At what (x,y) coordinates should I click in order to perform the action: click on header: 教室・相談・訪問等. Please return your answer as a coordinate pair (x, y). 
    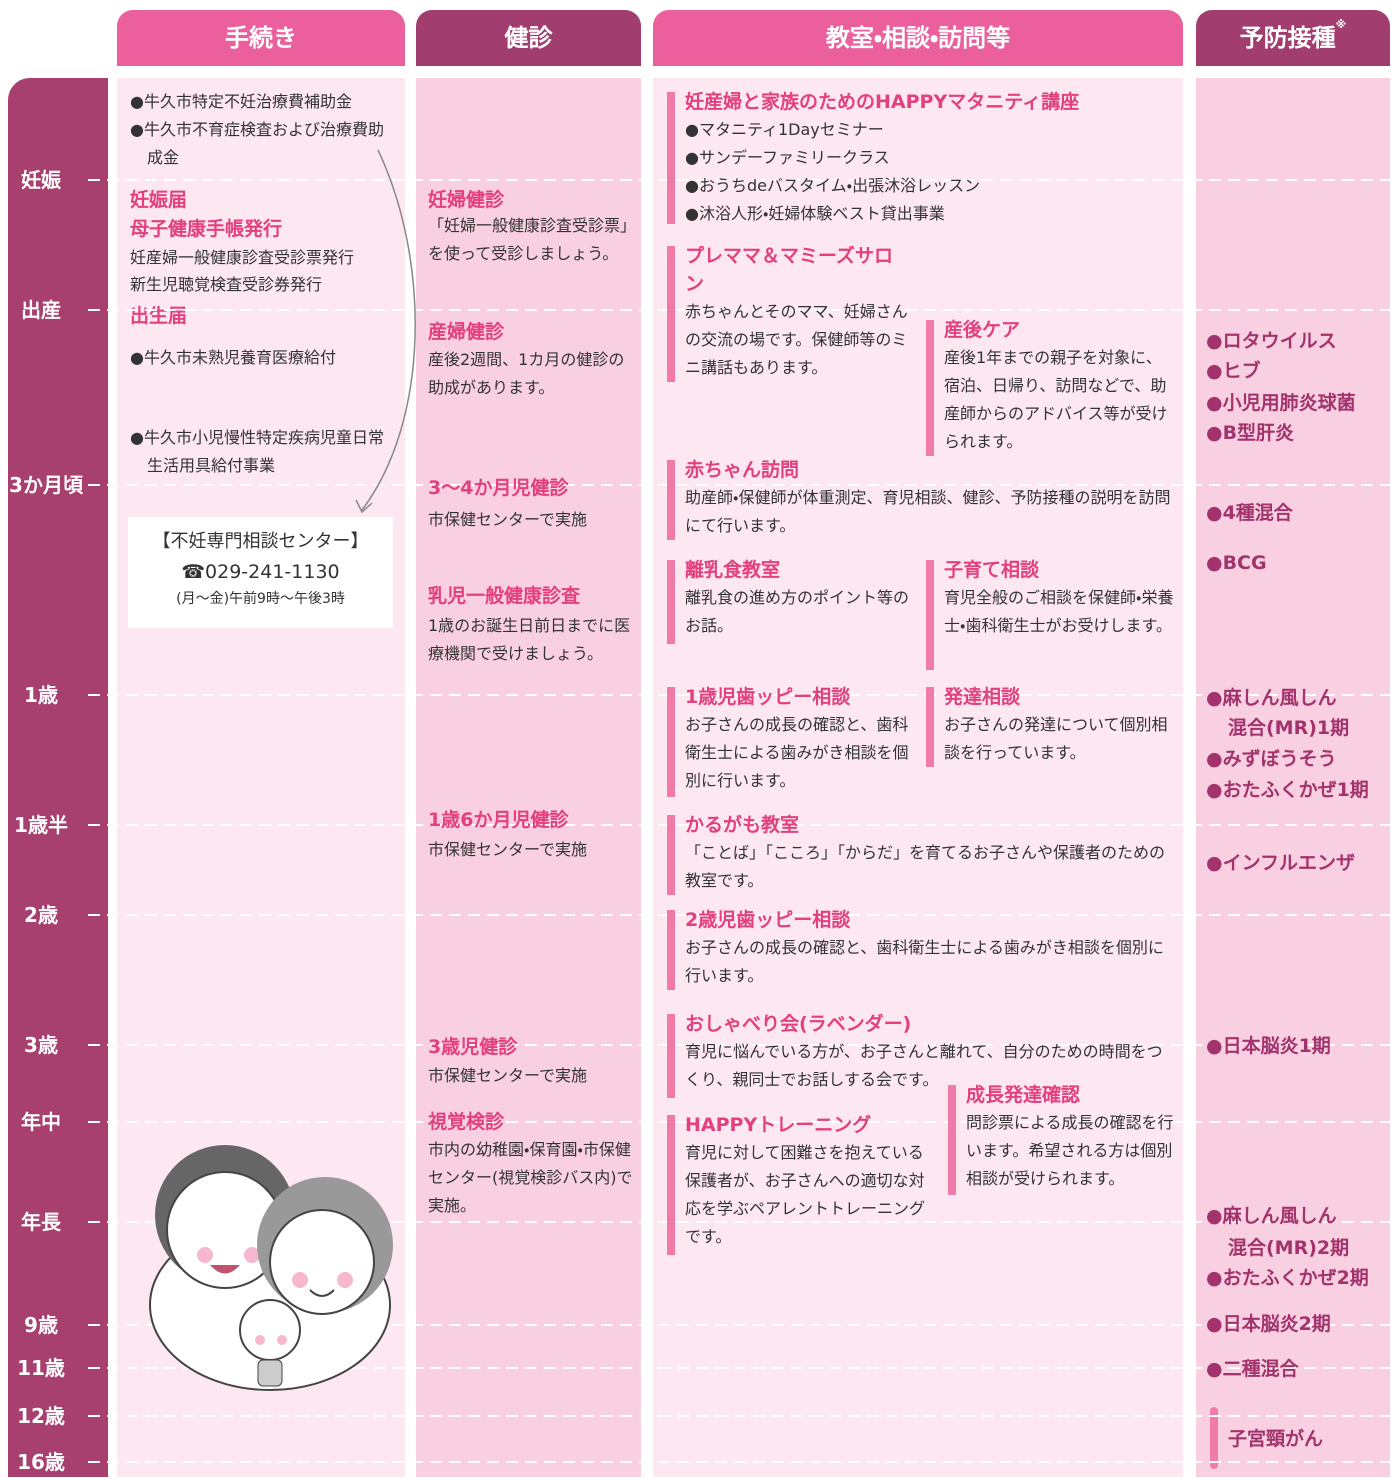
    Looking at the image, I should click on (918, 38).